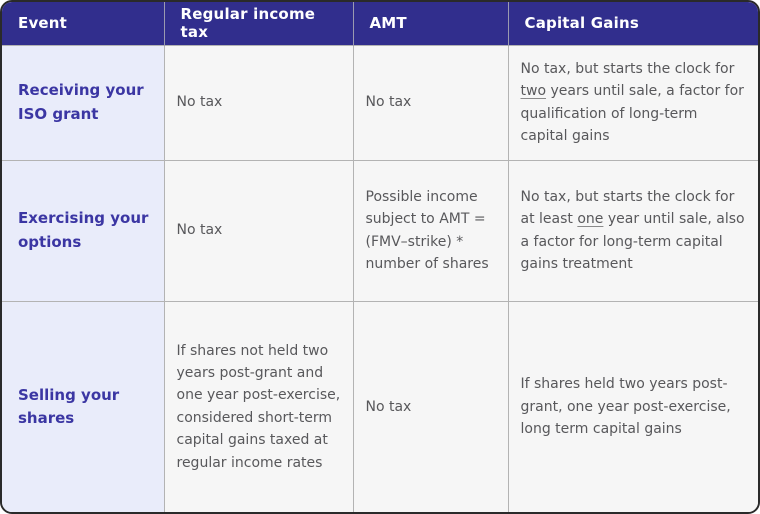 Image resolution: width=760 pixels, height=514 pixels. What do you see at coordinates (83, 406) in the screenshot?
I see `event-cell: Selling your shares` at bounding box center [83, 406].